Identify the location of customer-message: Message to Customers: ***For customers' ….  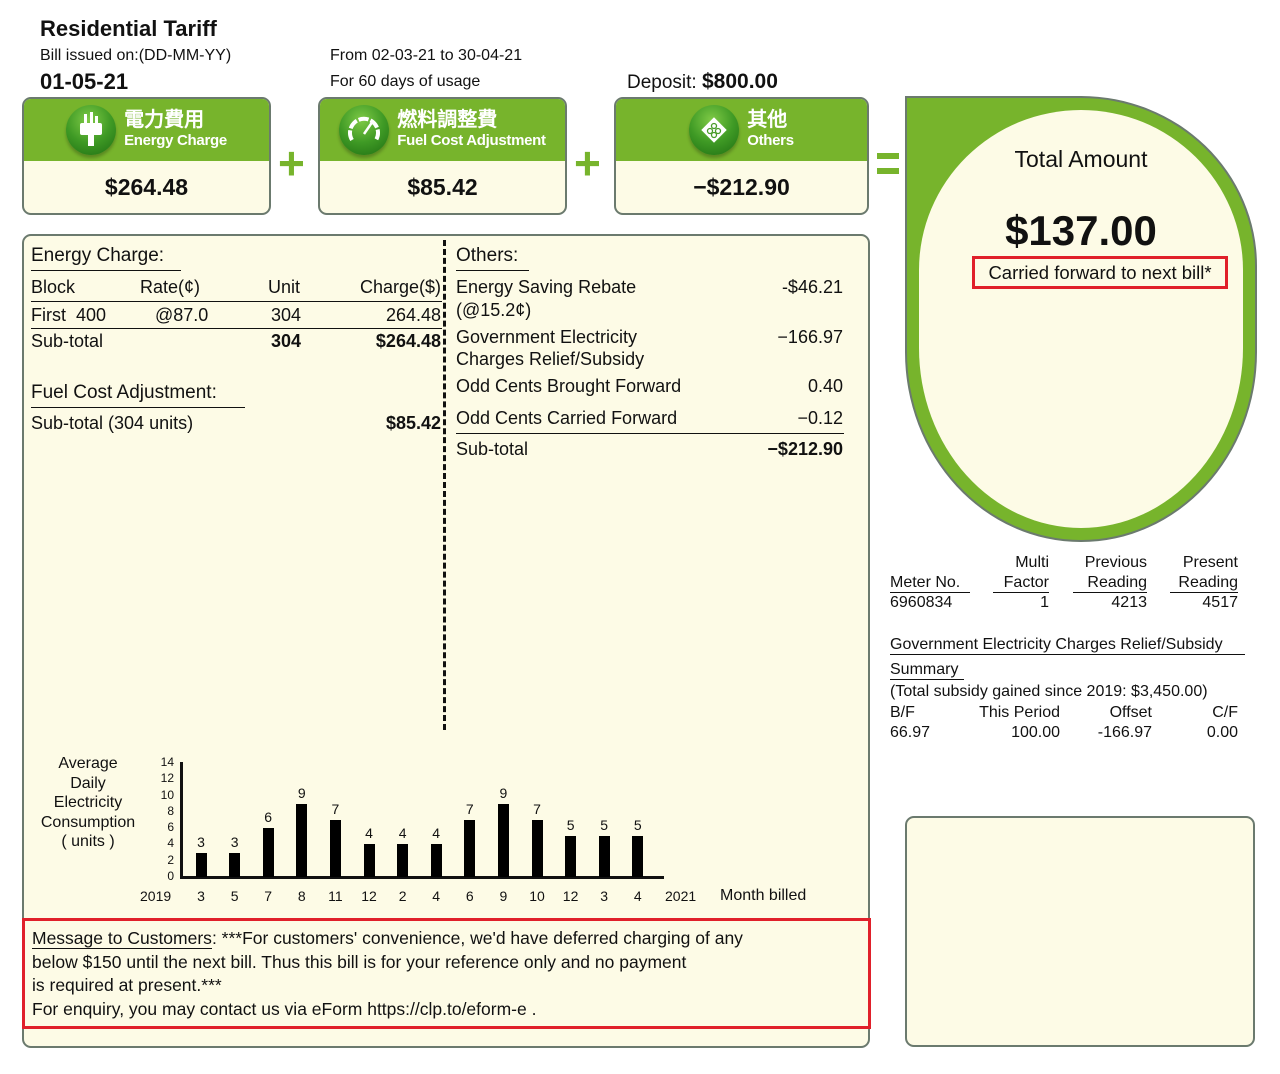
(446, 973).